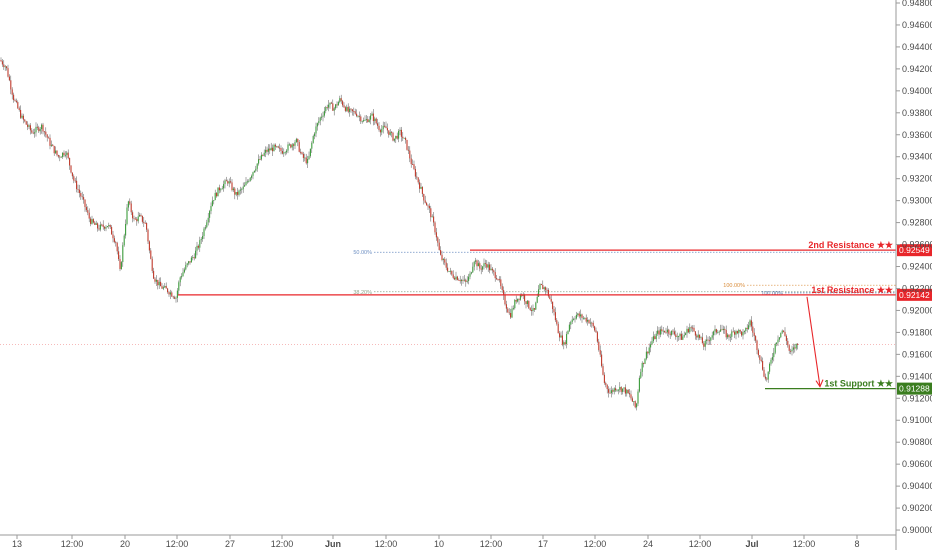 The image size is (932, 550). I want to click on level-price-badge, so click(914, 388).